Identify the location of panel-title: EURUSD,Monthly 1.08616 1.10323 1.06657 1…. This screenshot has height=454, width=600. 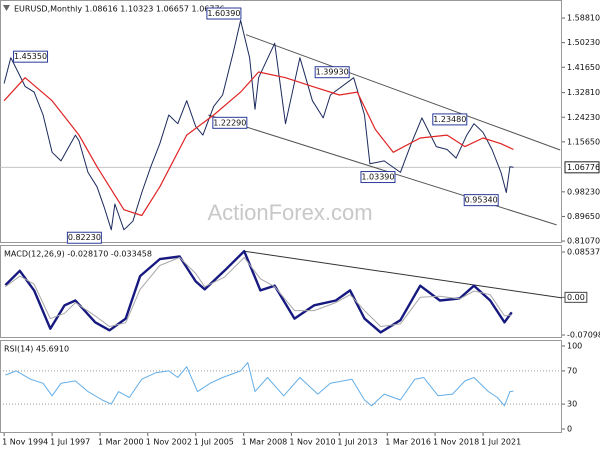
(119, 9).